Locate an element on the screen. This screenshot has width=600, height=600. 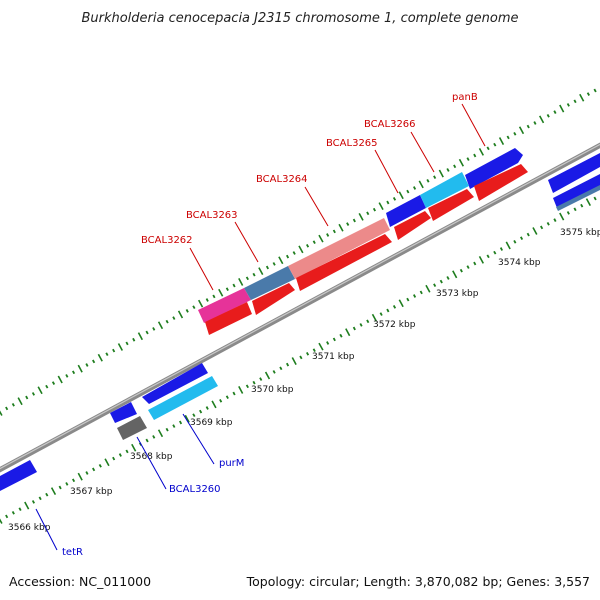
feature-right-edge-upper is located at coordinates (574, 173).